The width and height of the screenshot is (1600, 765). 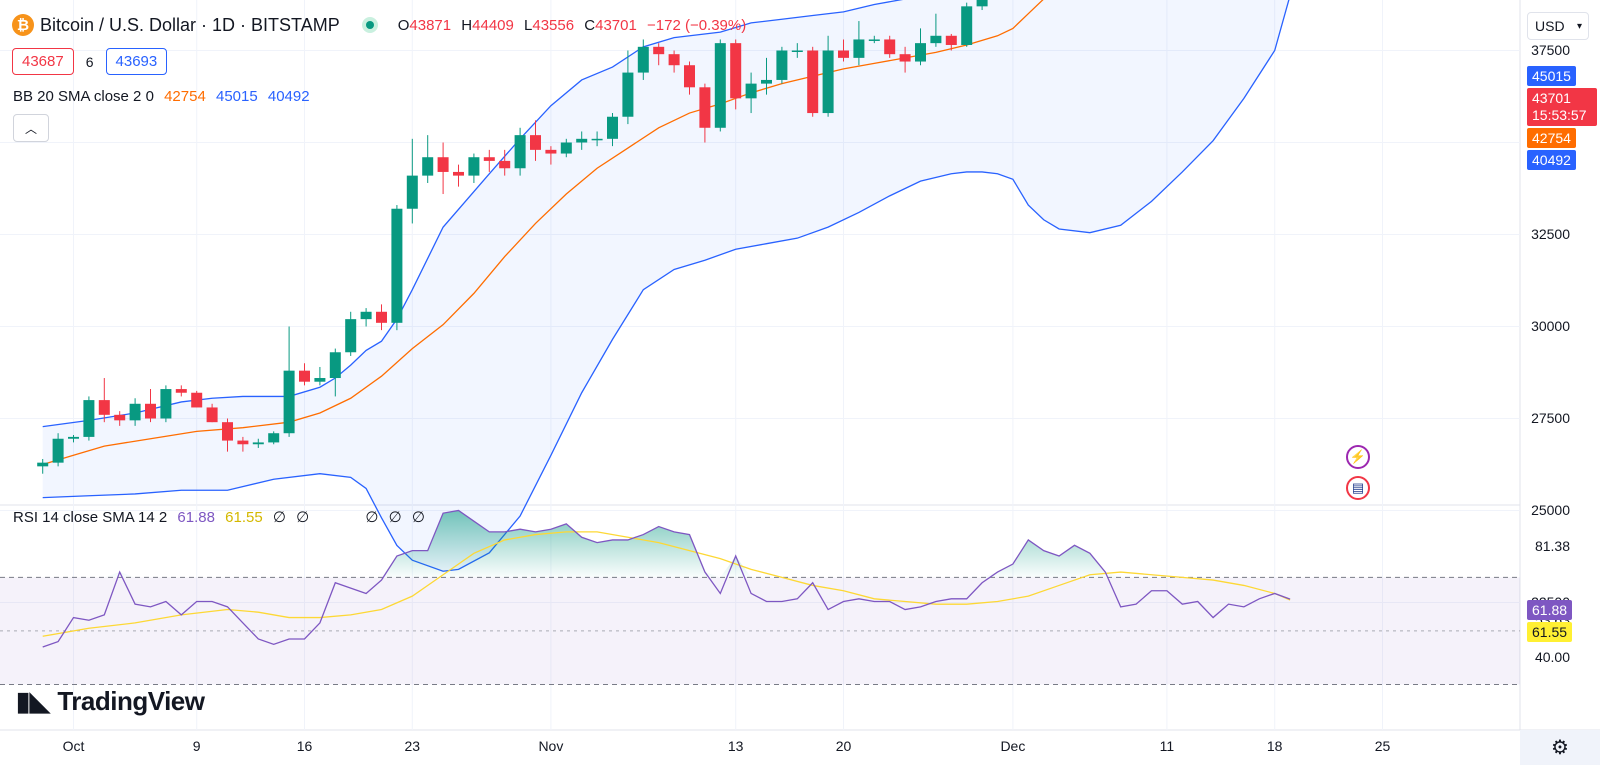 I want to click on collapse-legend-button: ︿, so click(x=31, y=128).